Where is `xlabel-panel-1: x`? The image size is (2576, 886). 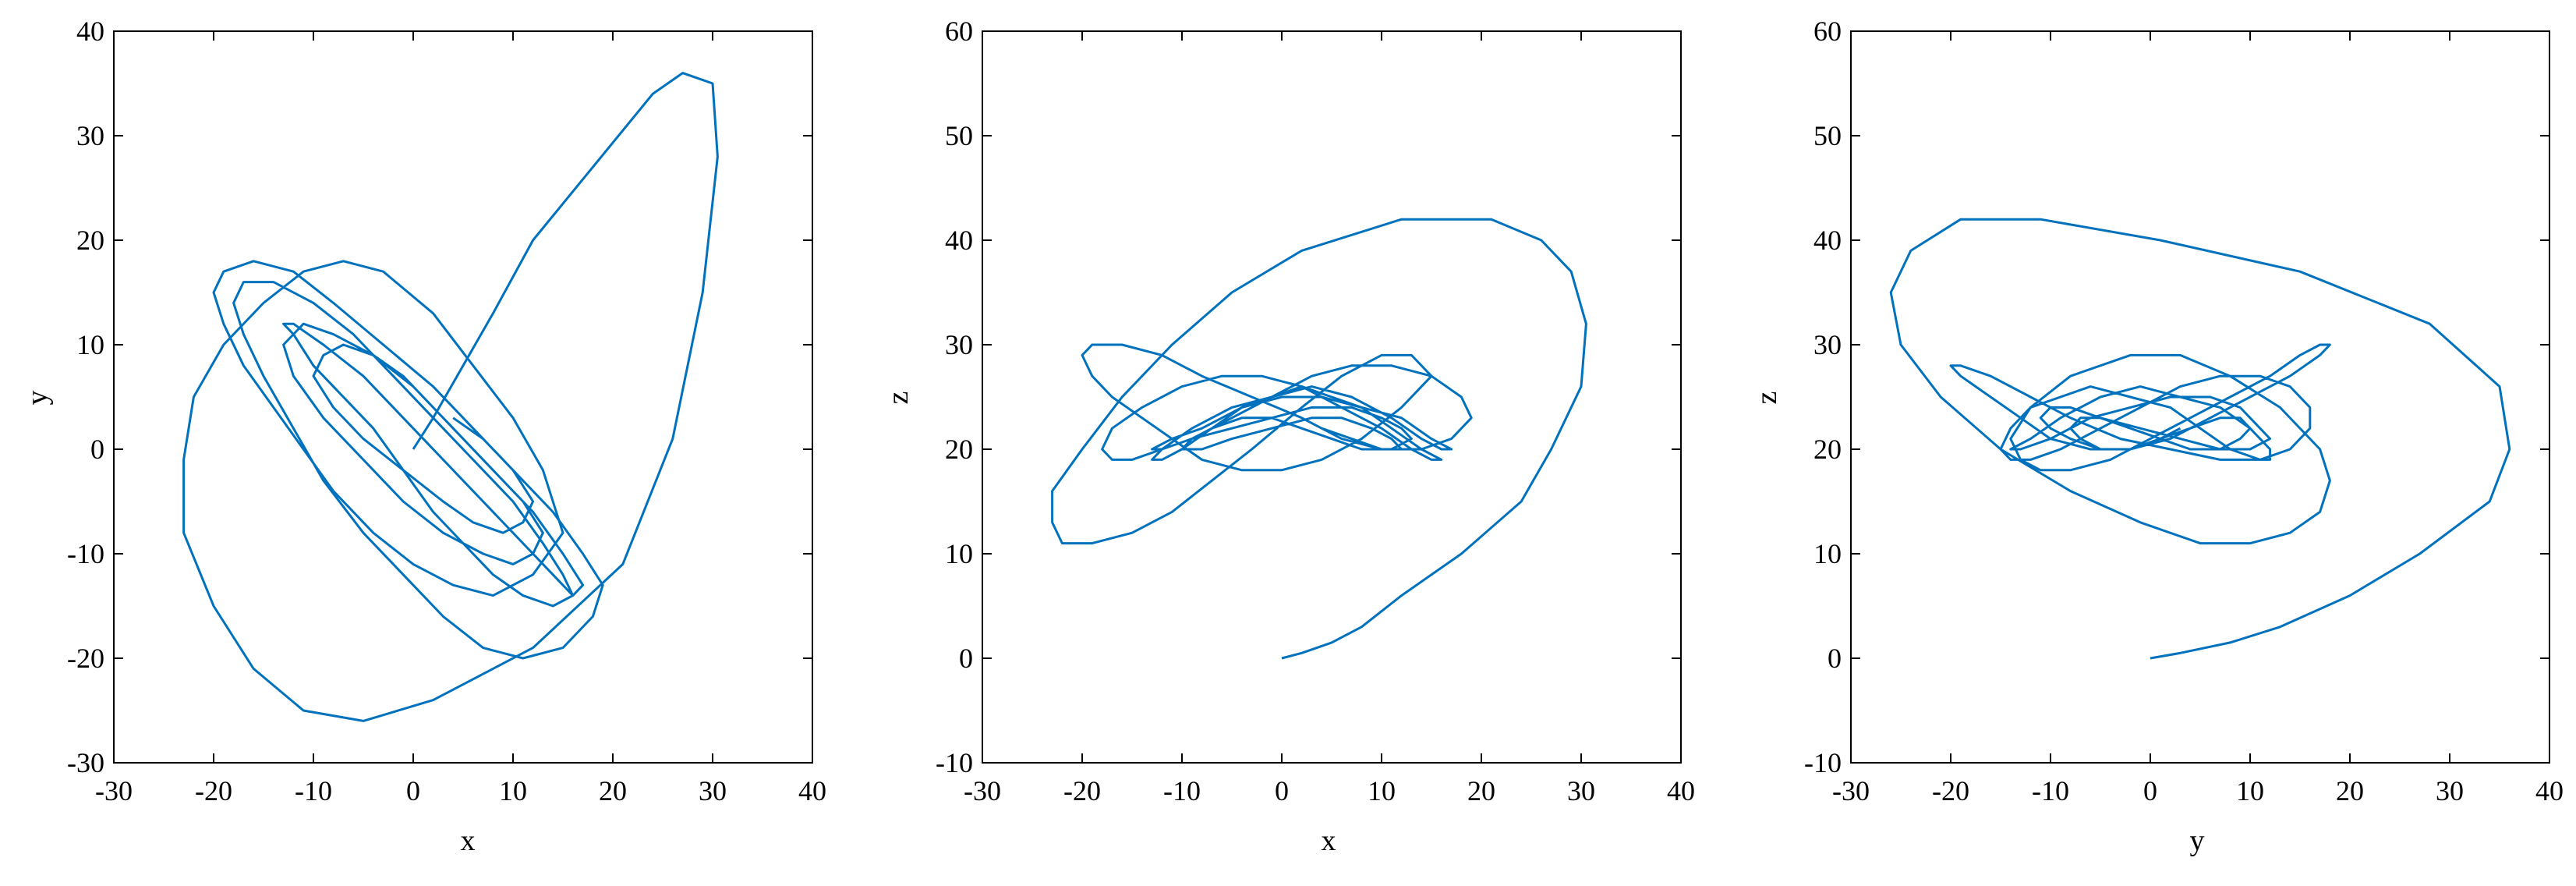
xlabel-panel-1: x is located at coordinates (469, 840).